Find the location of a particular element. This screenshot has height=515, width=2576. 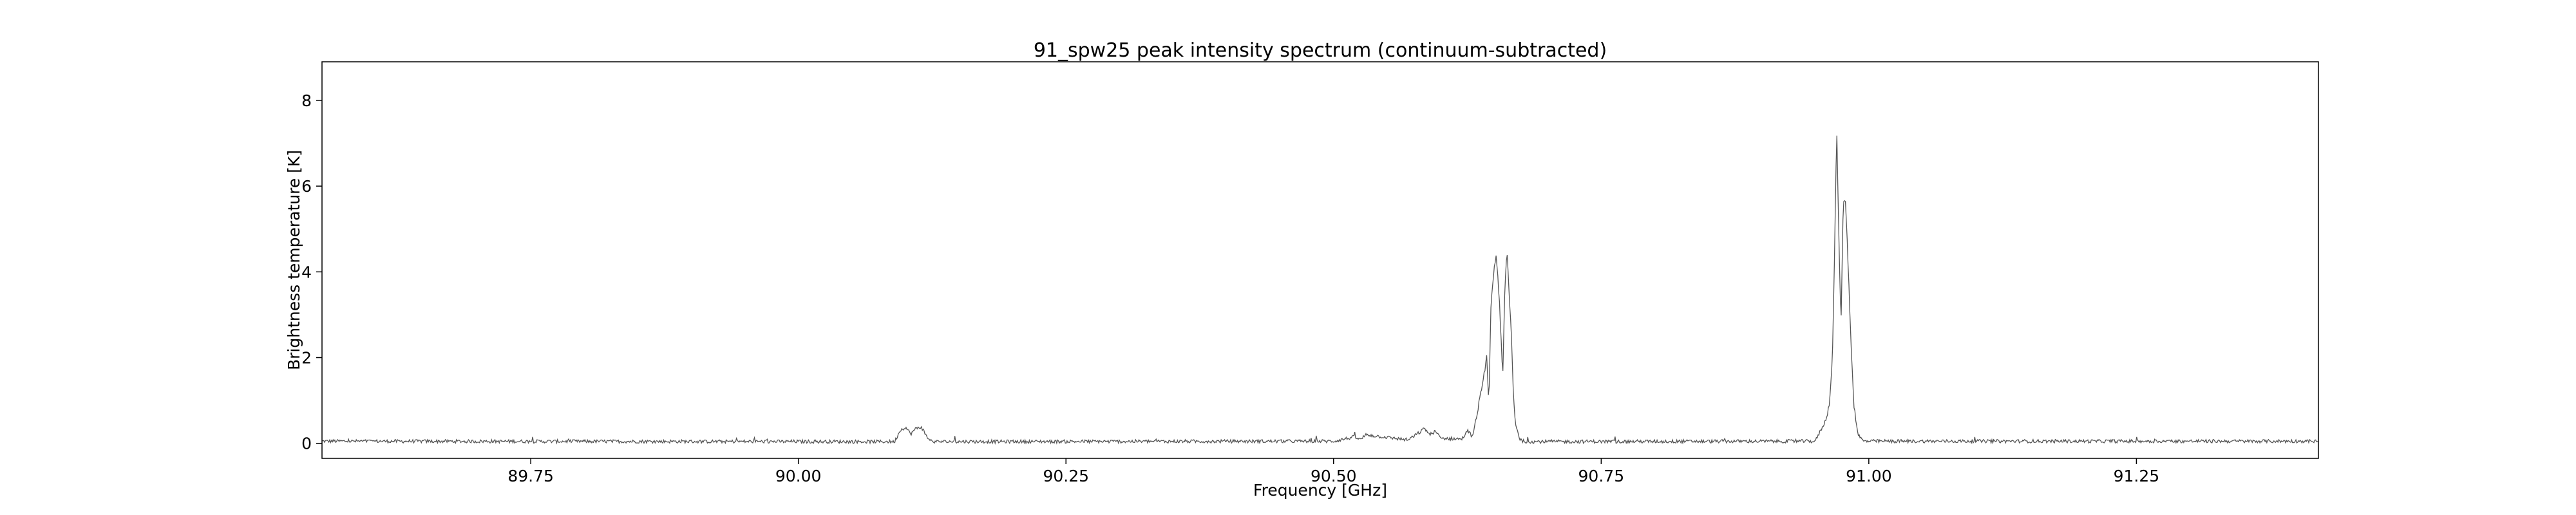

y-tick-label: 4 is located at coordinates (306, 272).